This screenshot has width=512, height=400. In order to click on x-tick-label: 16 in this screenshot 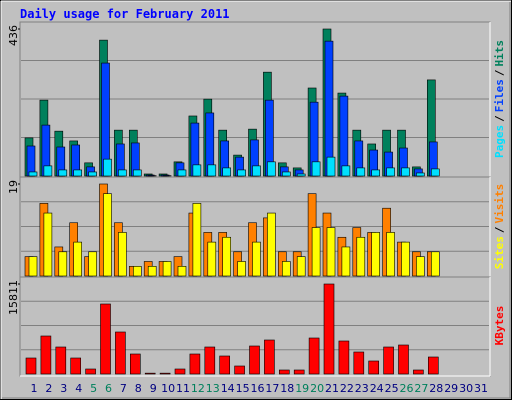, I will do `click(258, 388)`.